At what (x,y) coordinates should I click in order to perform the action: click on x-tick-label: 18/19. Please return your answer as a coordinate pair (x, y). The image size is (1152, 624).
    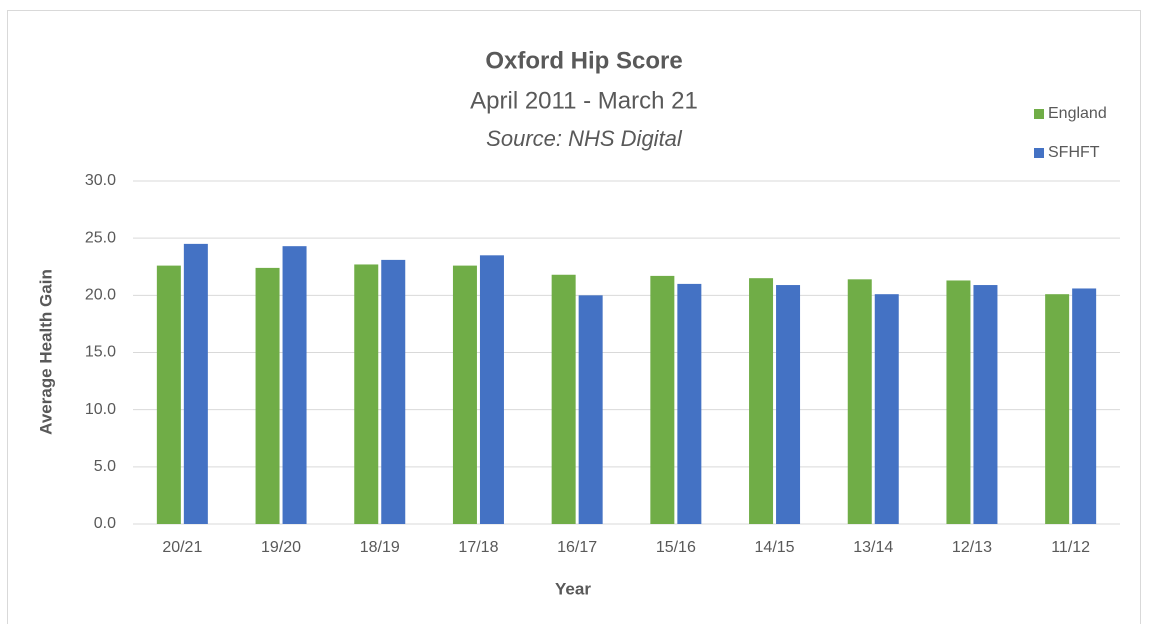
    Looking at the image, I should click on (380, 547).